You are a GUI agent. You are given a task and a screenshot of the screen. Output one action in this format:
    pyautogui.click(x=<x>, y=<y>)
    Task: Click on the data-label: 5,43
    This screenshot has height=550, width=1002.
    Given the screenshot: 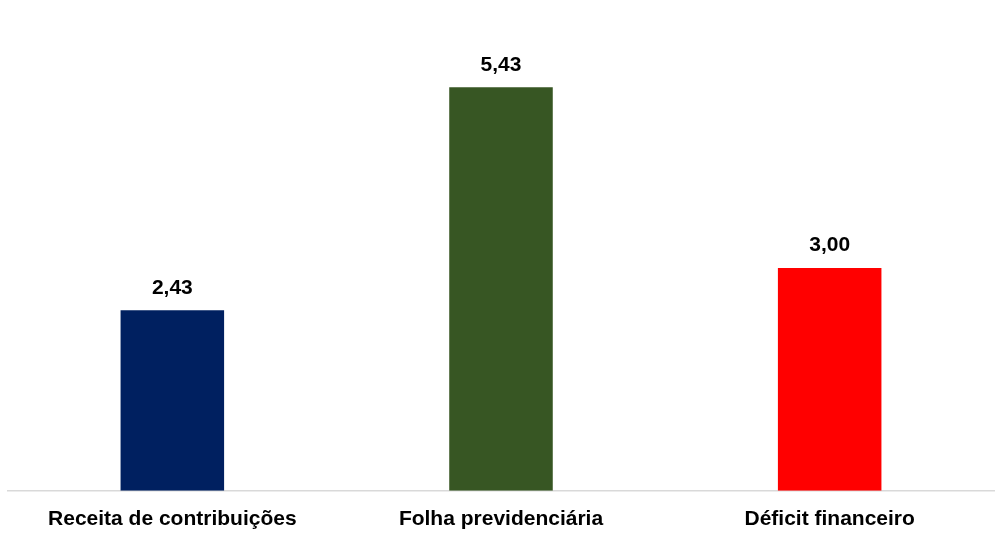 What is the action you would take?
    pyautogui.click(x=501, y=63)
    